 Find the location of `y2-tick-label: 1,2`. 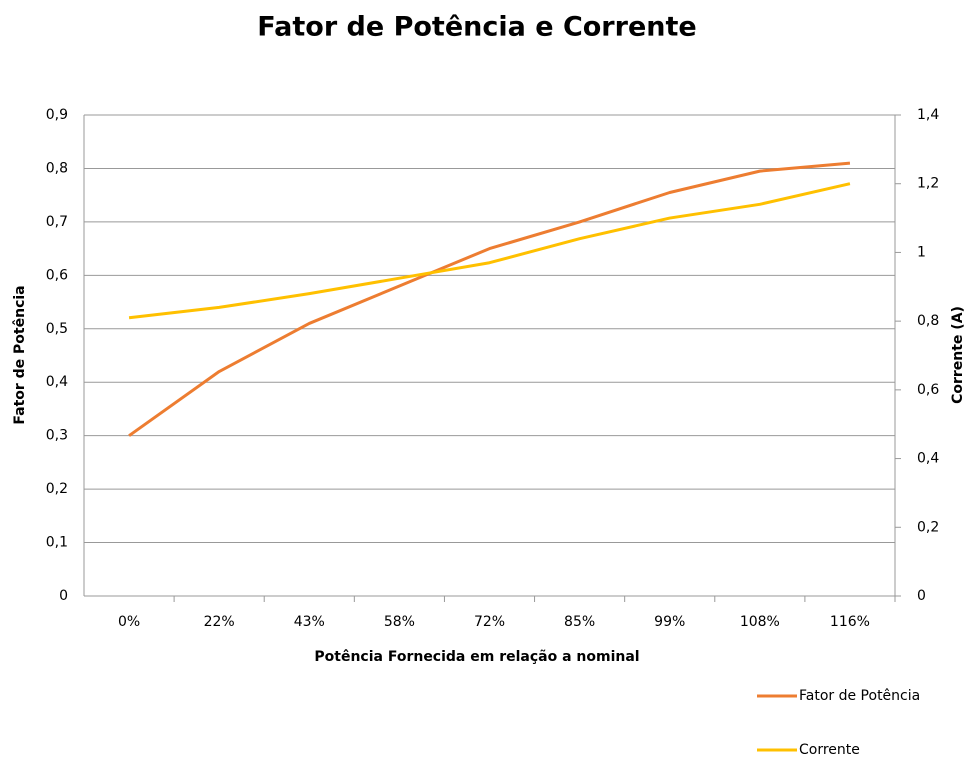

y2-tick-label: 1,2 is located at coordinates (928, 184).